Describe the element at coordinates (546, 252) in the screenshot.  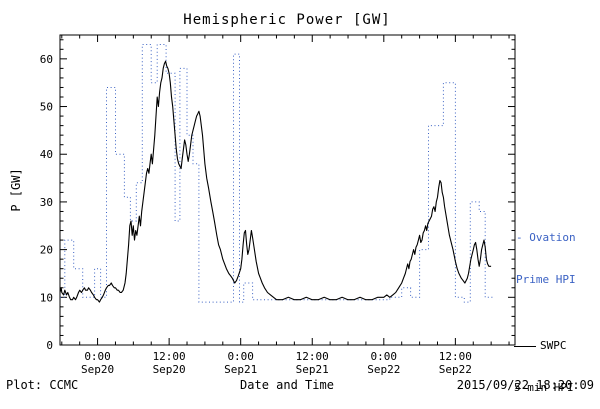
I see `legend-ovation-prime: - Ovation Prime HPI` at that location.